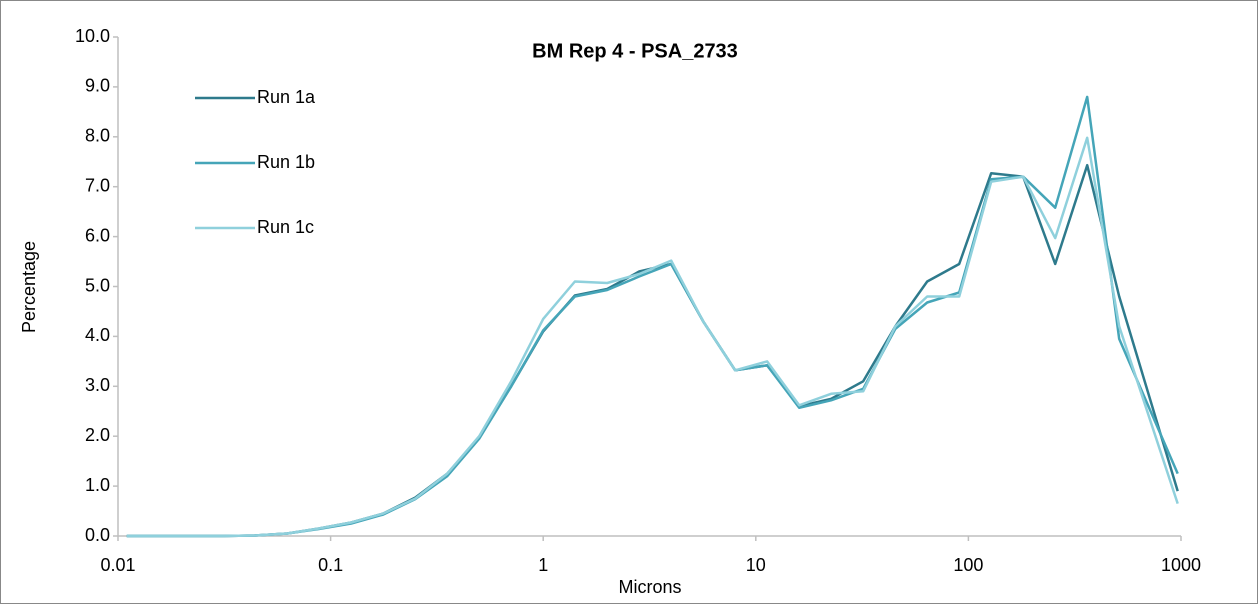 This screenshot has width=1258, height=604. Describe the element at coordinates (285, 227) in the screenshot. I see `legend-label: Run 1c` at that location.